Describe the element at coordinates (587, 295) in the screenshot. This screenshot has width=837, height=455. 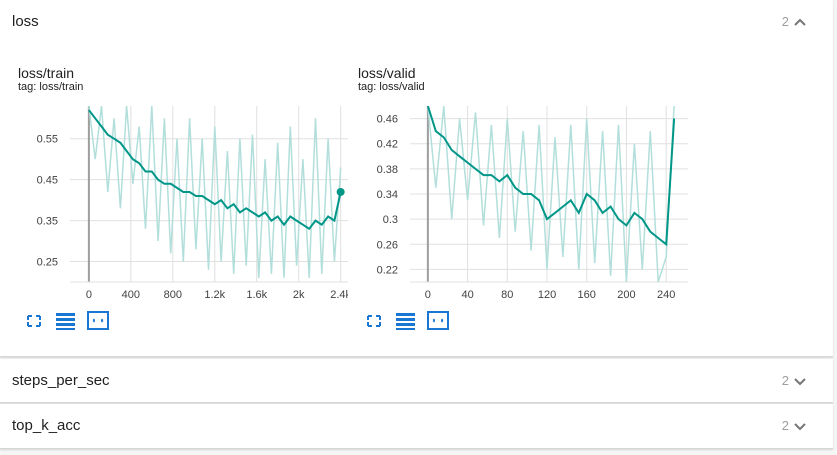
I see `x-tick-label: 160` at that location.